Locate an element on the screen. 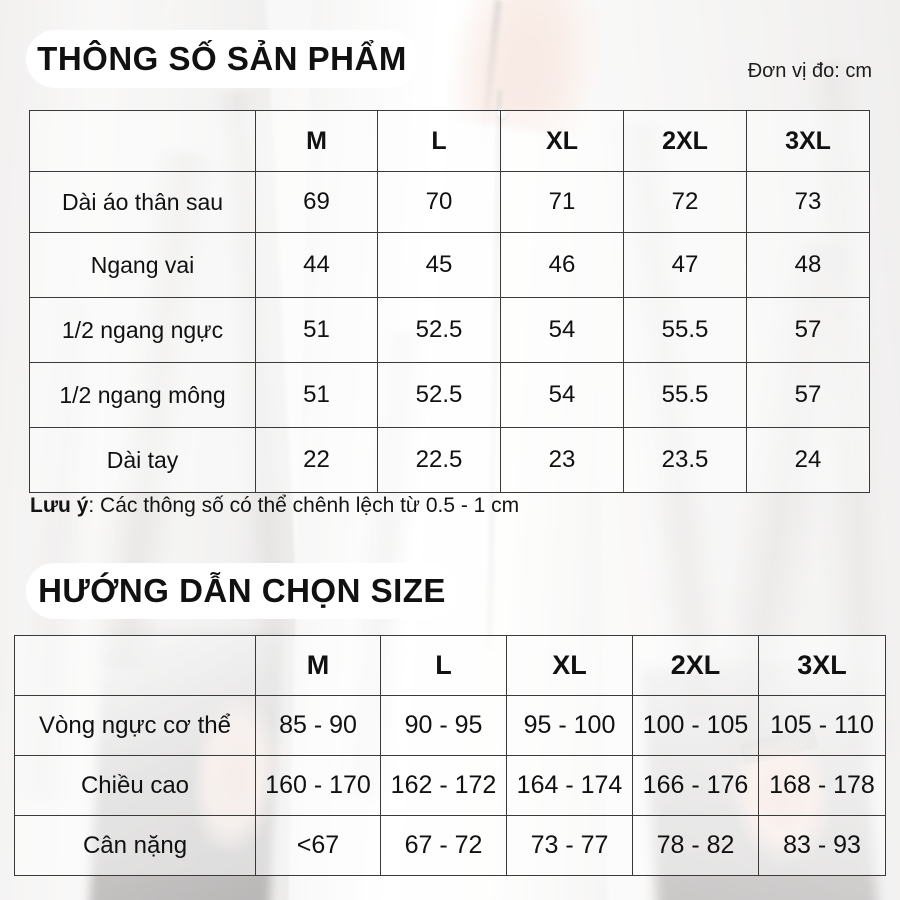  cell-value: 95 - 100 is located at coordinates (569, 725).